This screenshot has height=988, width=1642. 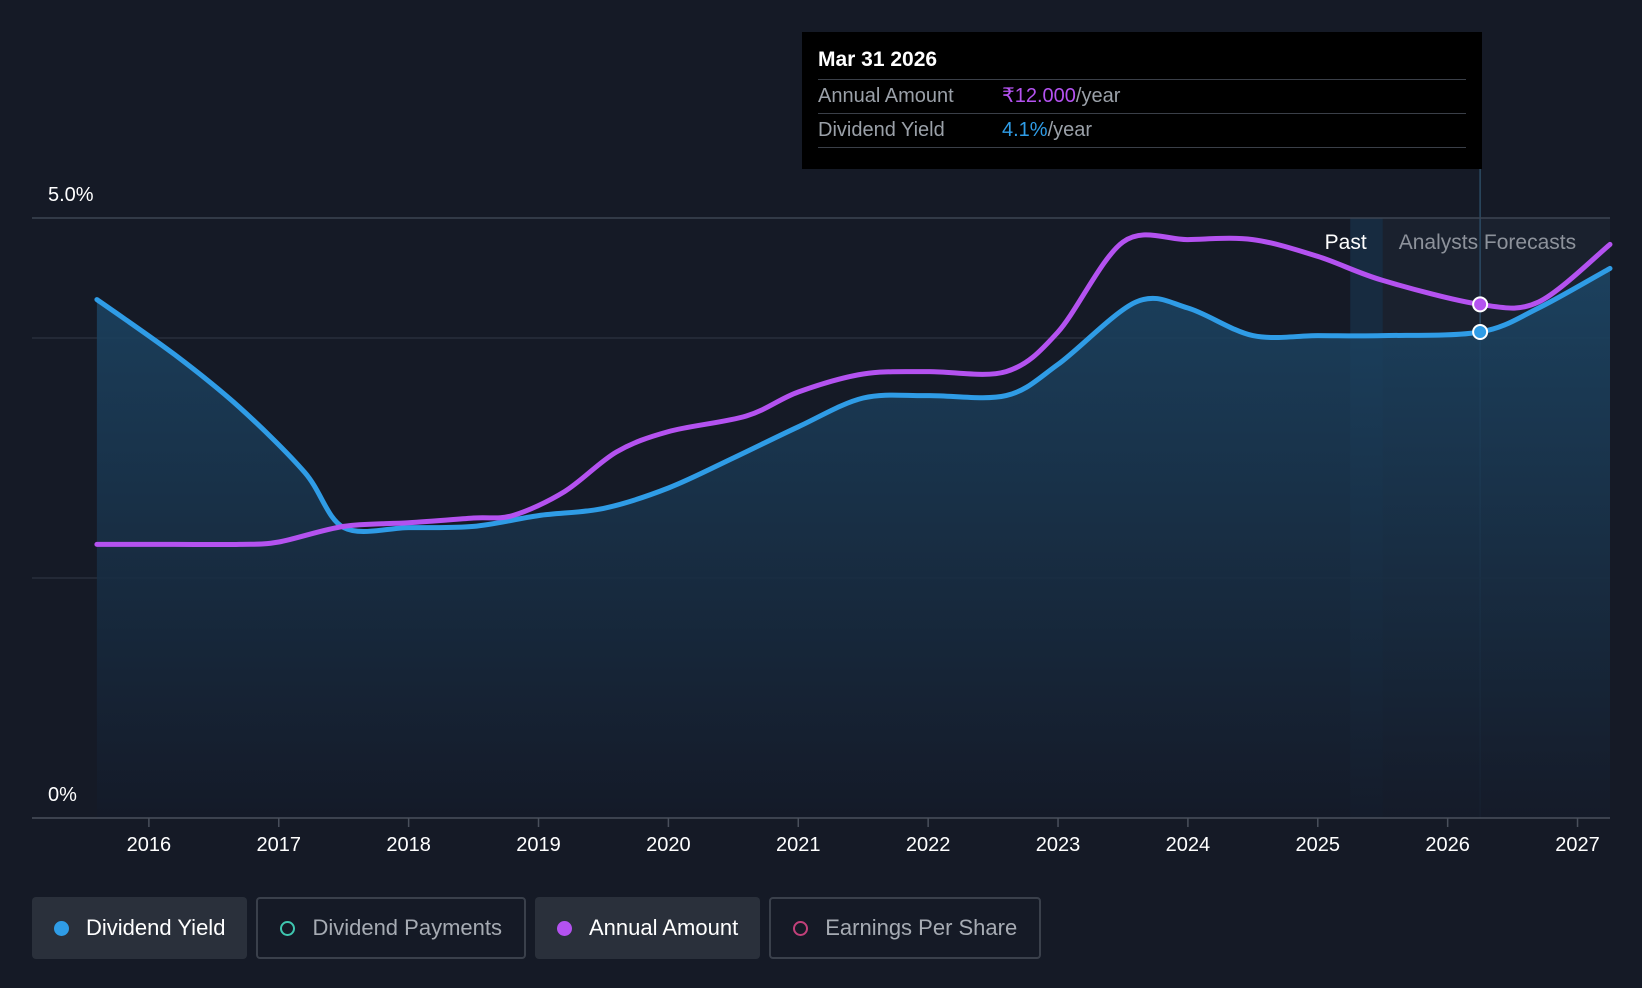 I want to click on legend-label: Earnings Per Share, so click(x=921, y=927).